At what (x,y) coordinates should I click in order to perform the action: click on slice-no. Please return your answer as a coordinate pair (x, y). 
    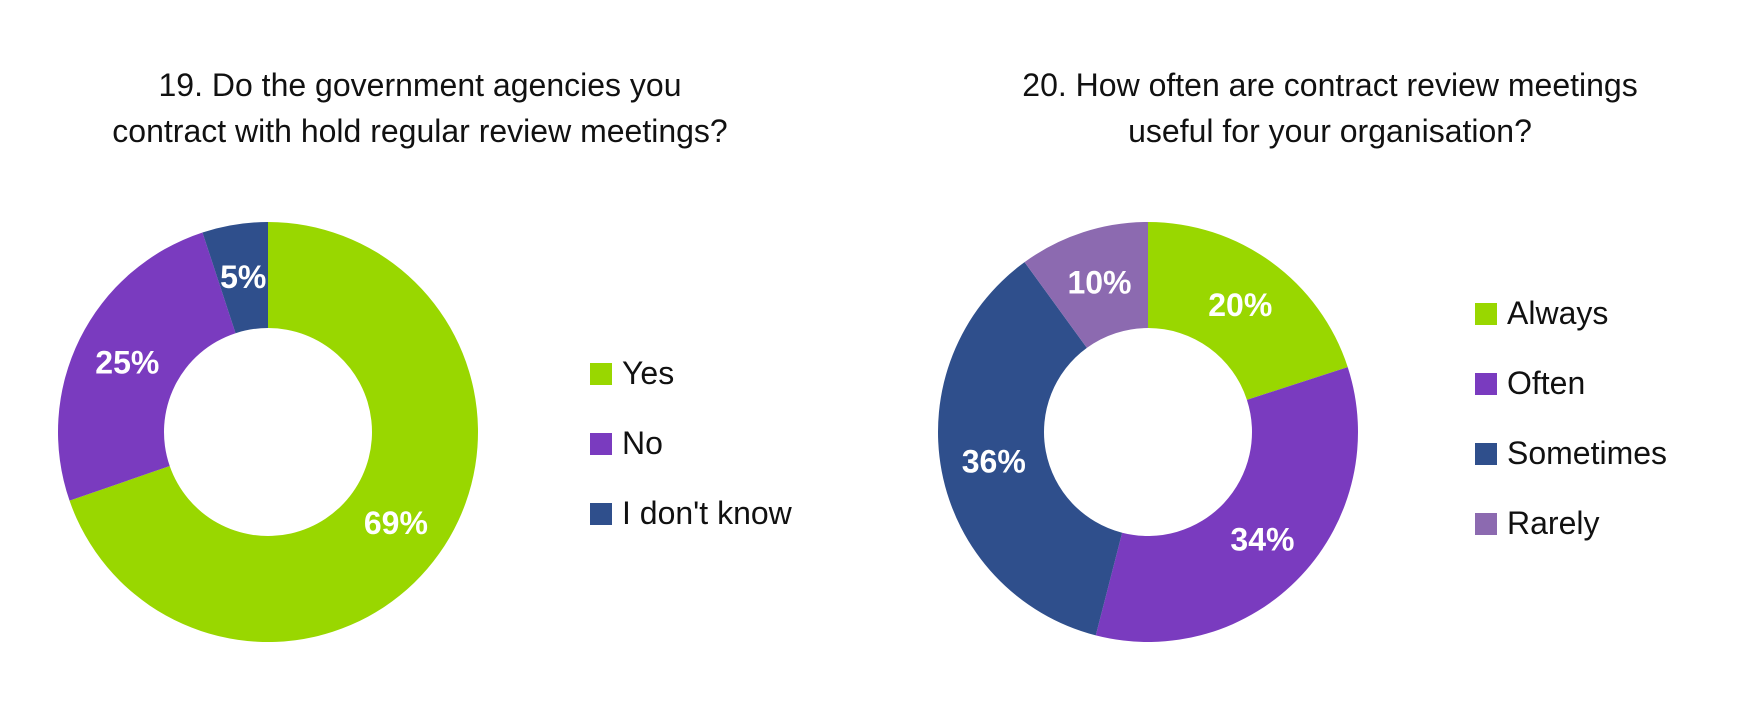
    Looking at the image, I should click on (147, 366).